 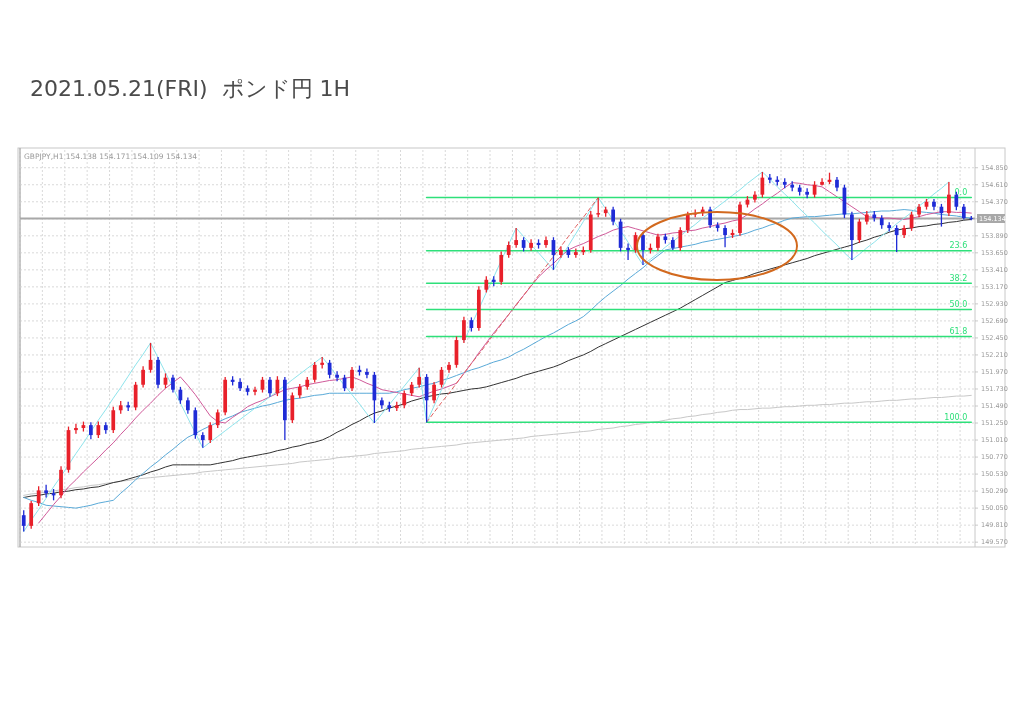 I want to click on series-label: 50.0, so click(x=958, y=305).